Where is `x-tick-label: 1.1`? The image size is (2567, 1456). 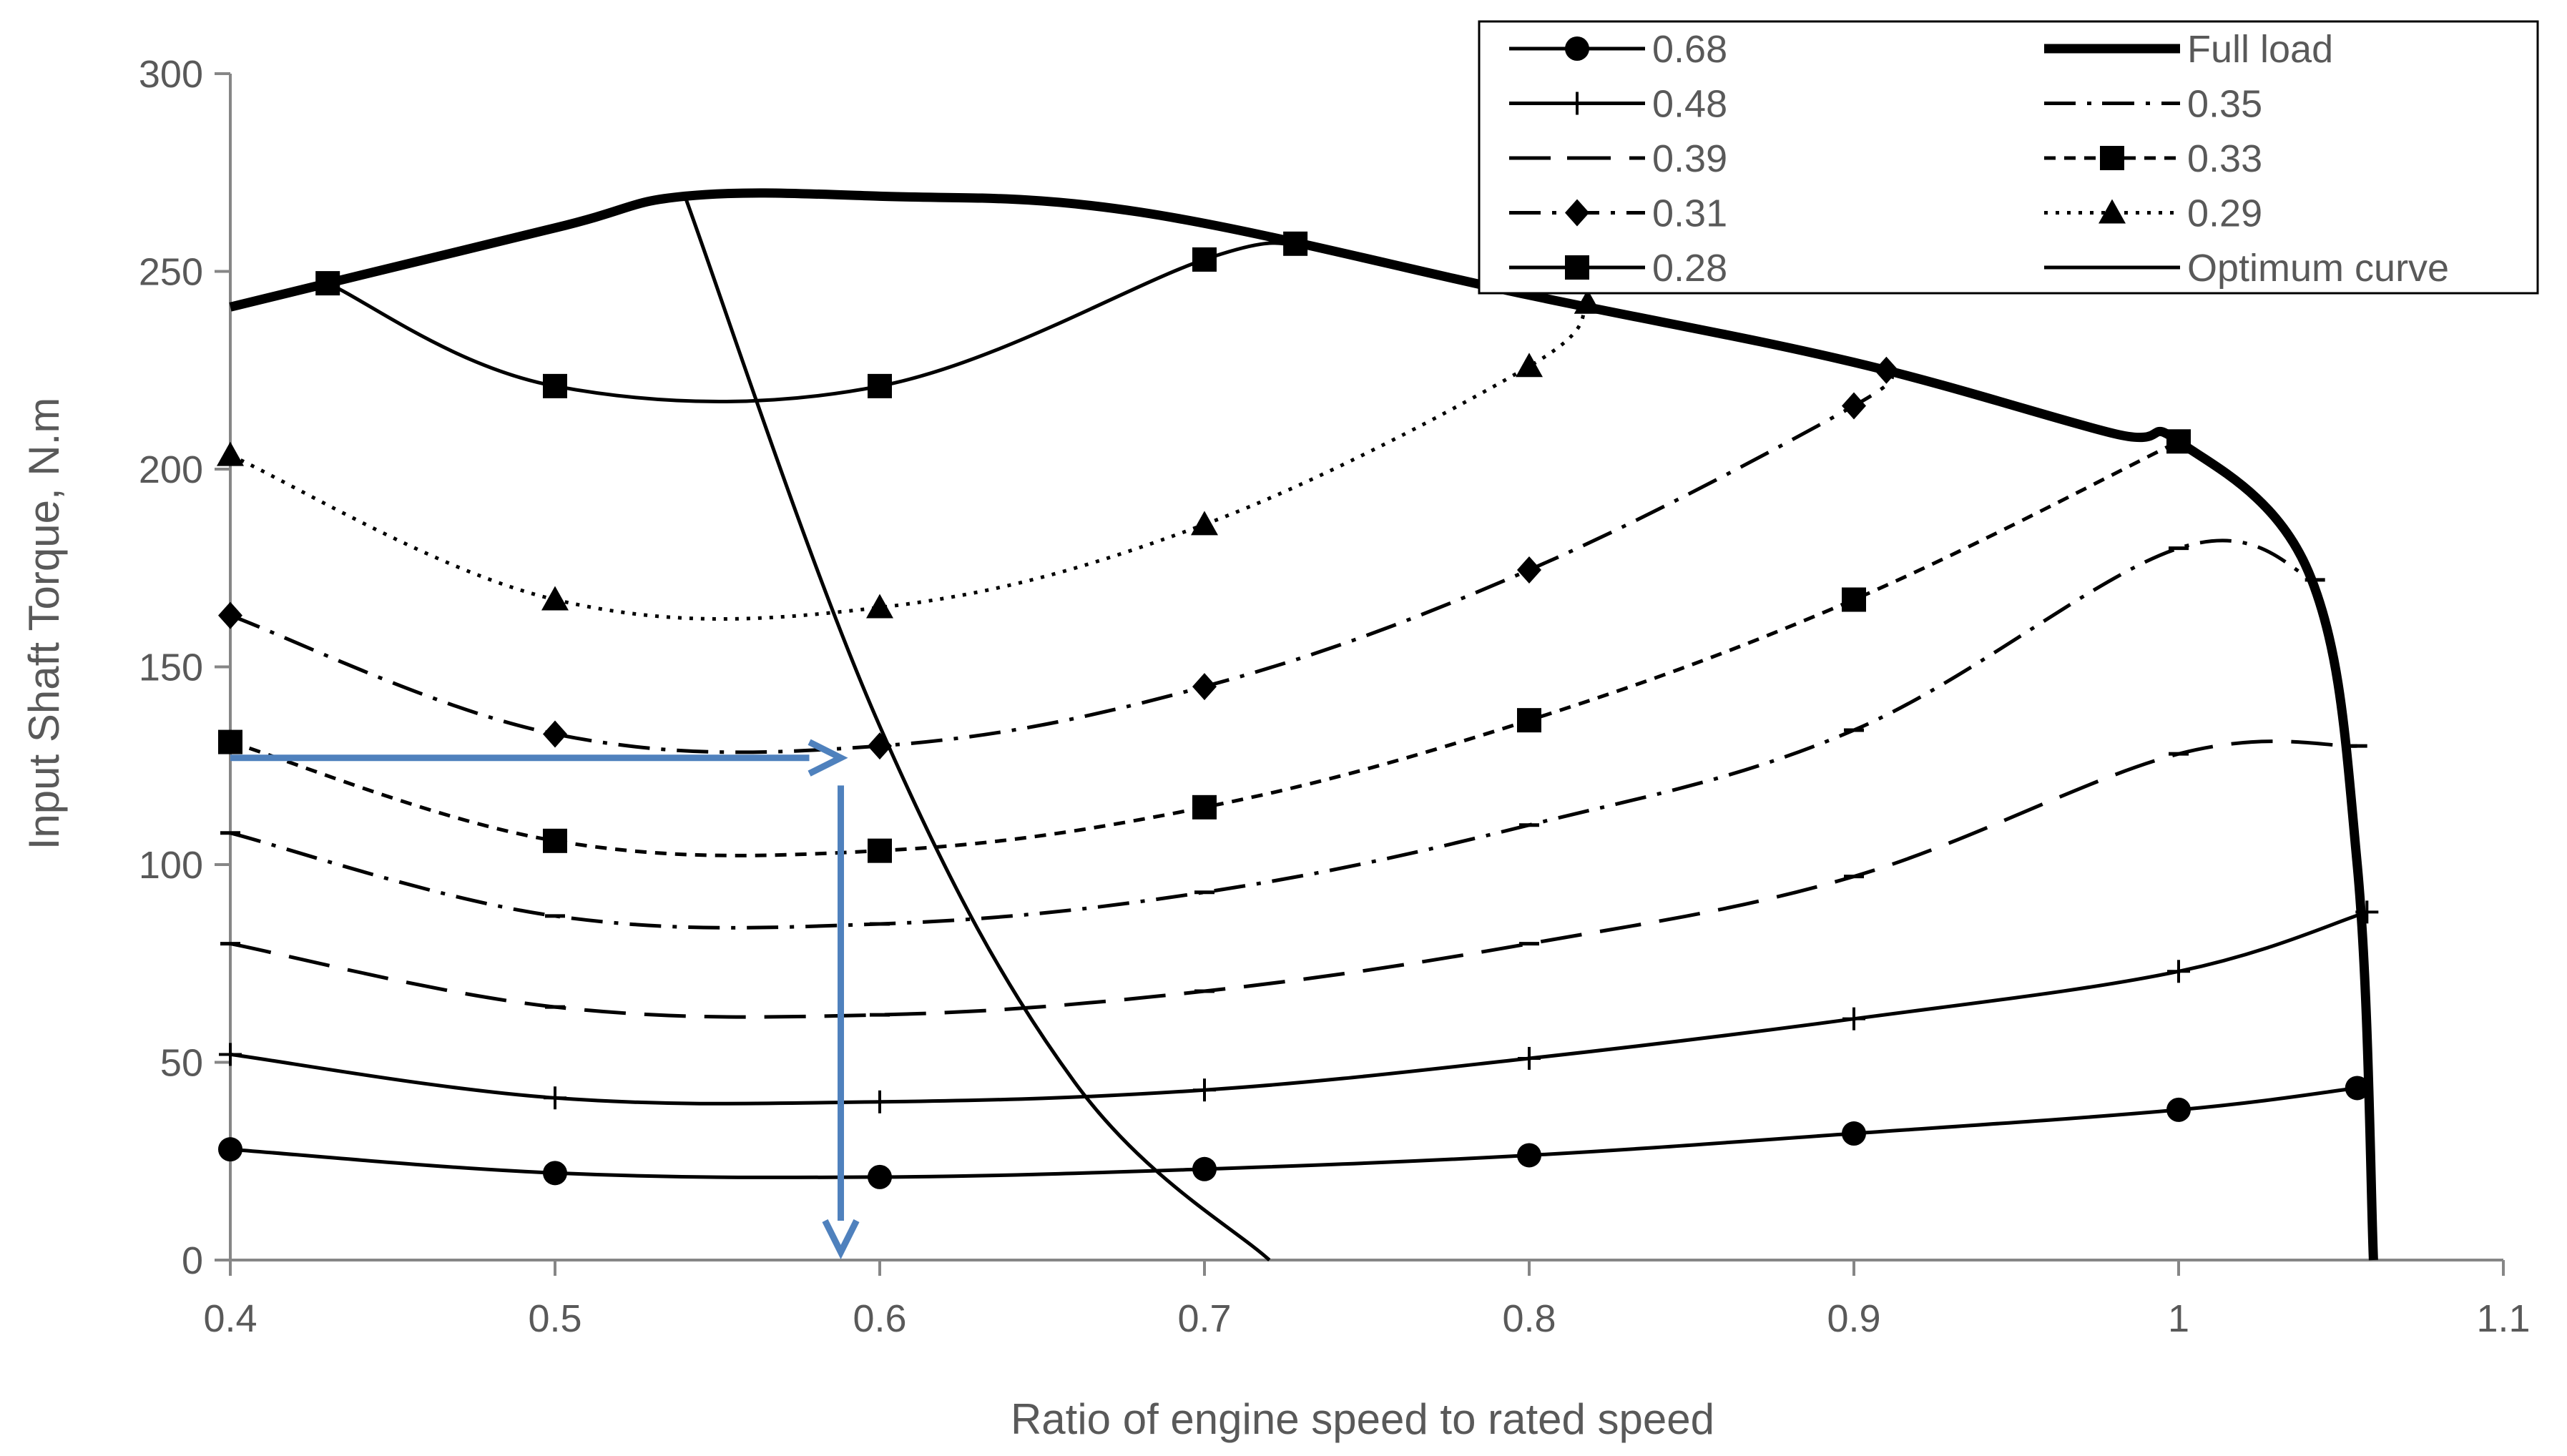
x-tick-label: 1.1 is located at coordinates (2503, 1318).